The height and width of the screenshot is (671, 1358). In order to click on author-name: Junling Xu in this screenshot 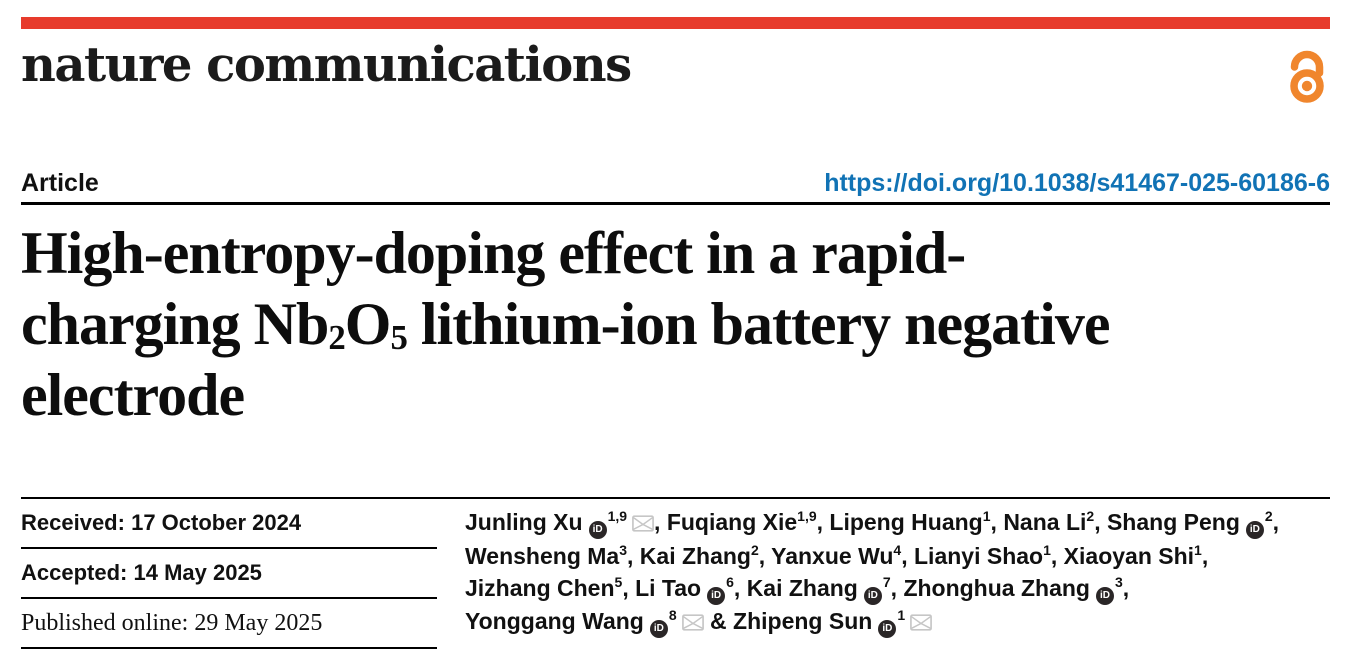, I will do `click(524, 522)`.